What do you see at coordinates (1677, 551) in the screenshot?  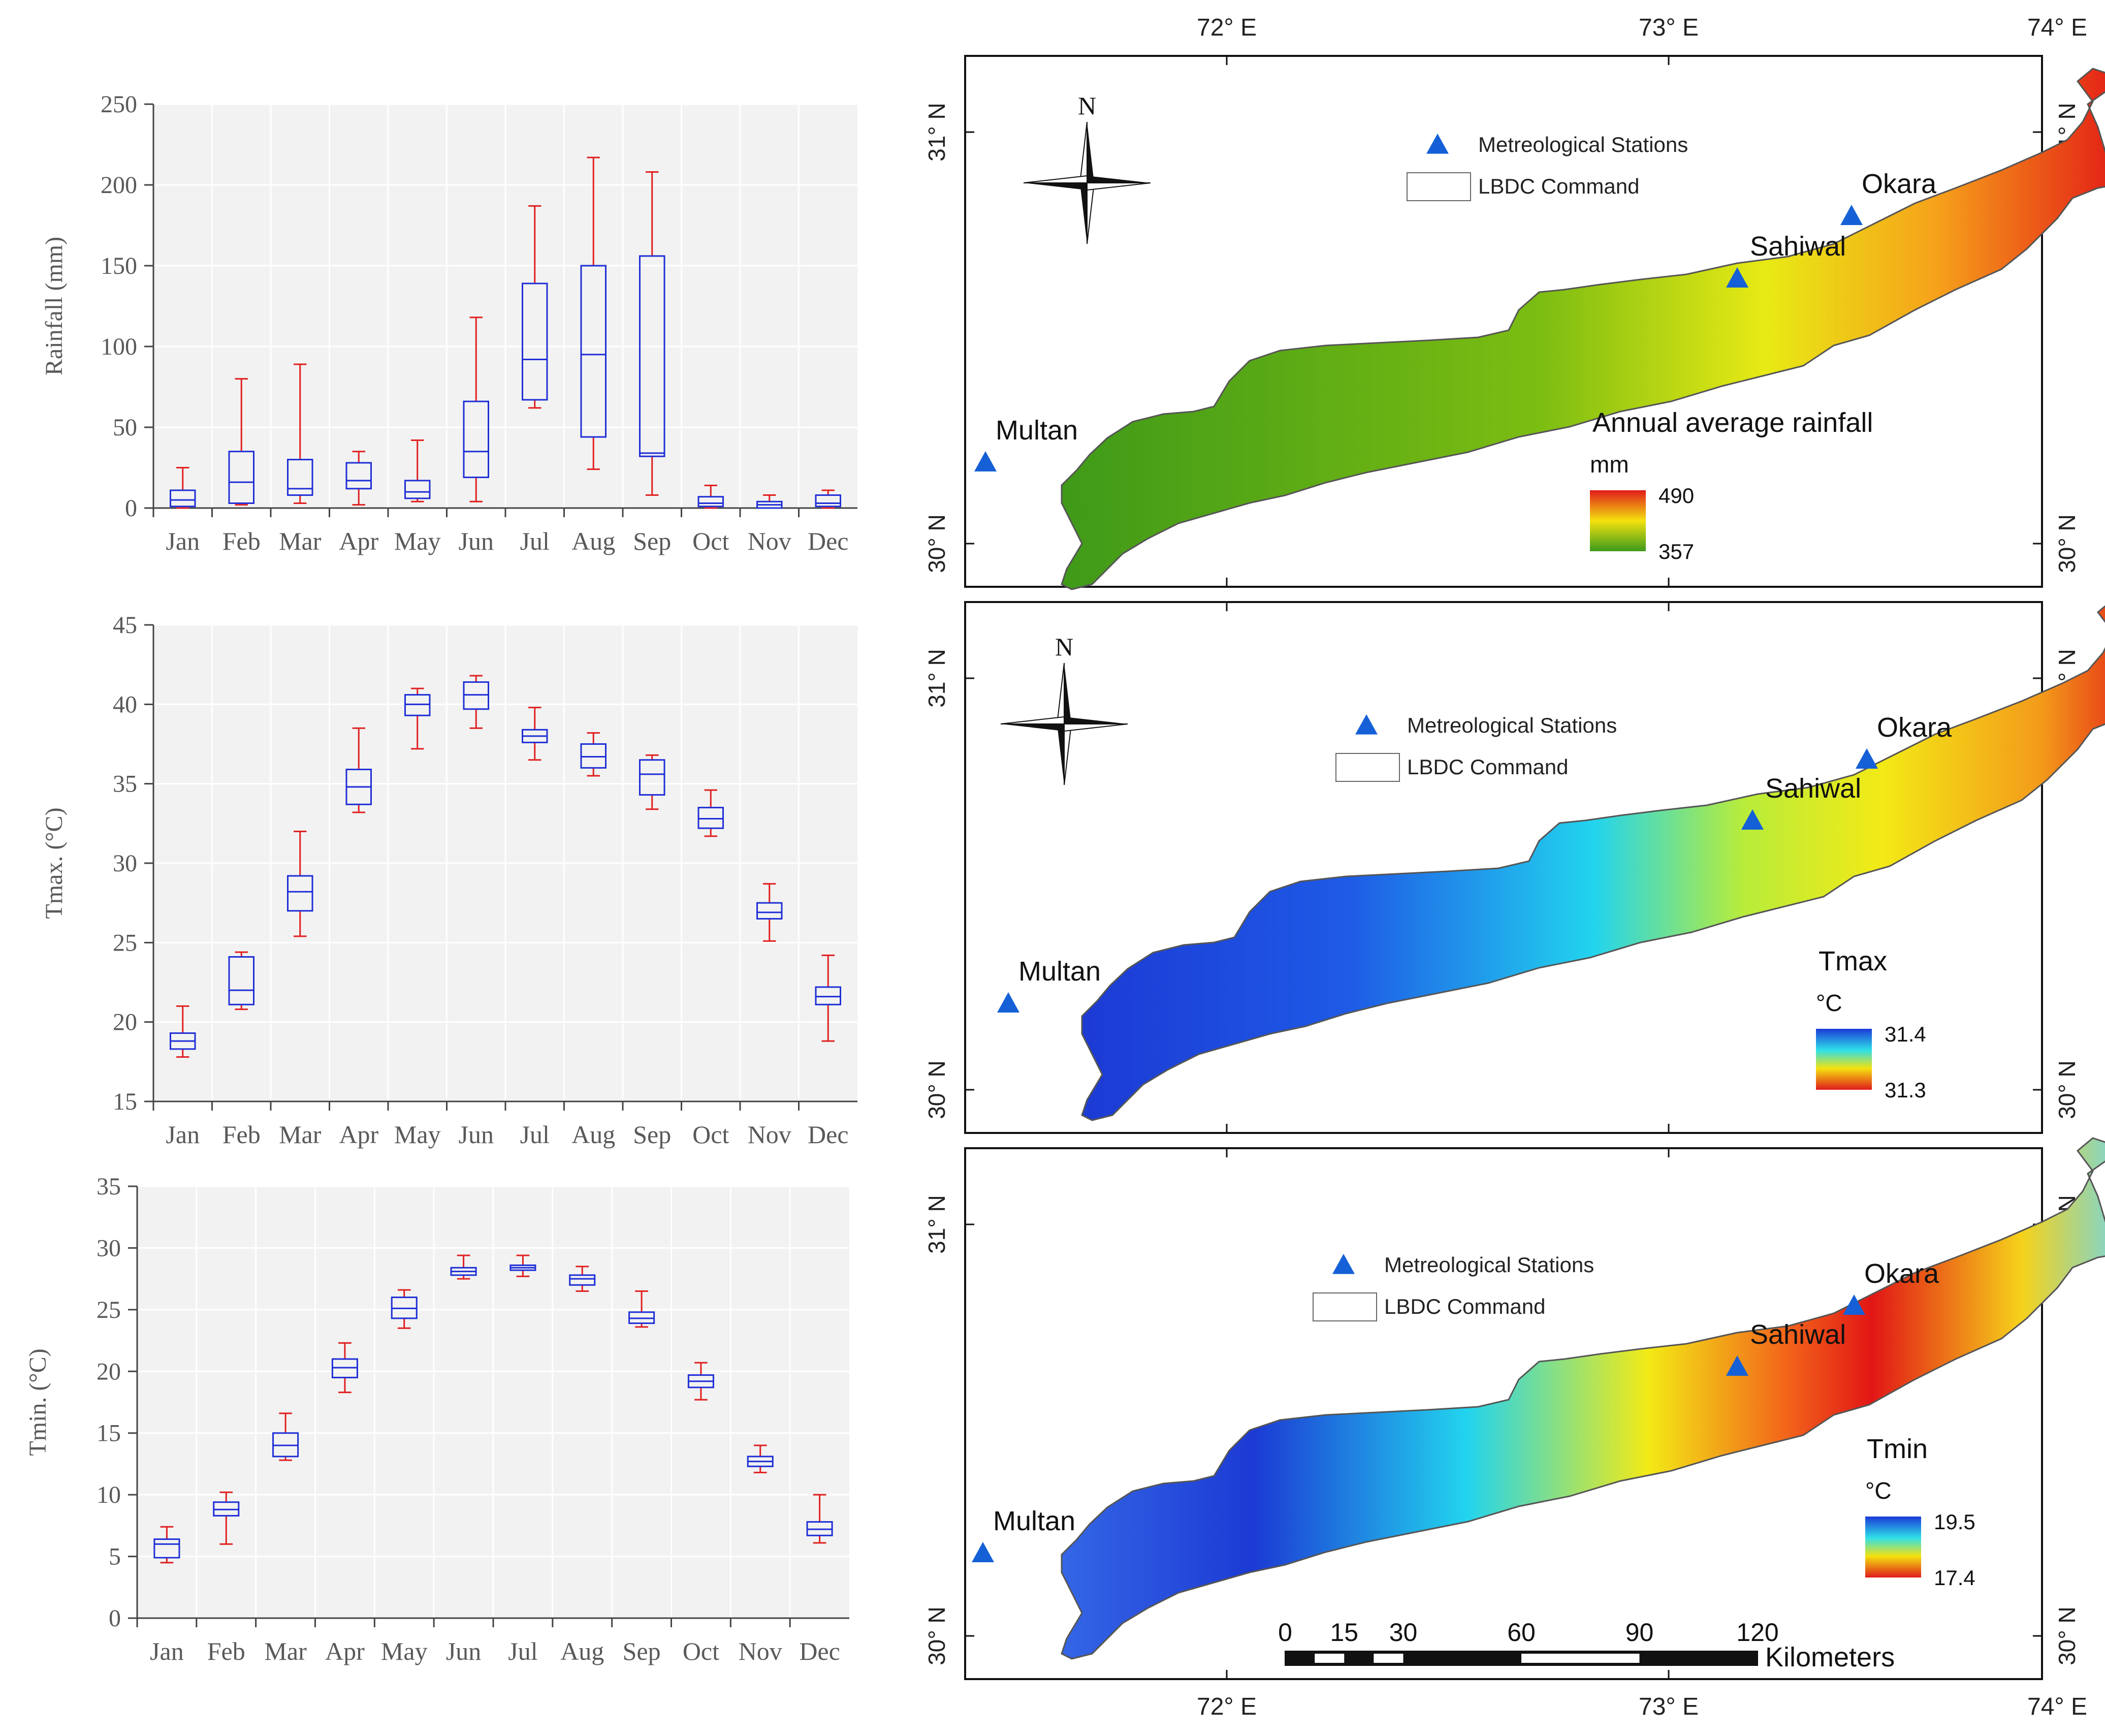 I see `scale-min-label: 357` at bounding box center [1677, 551].